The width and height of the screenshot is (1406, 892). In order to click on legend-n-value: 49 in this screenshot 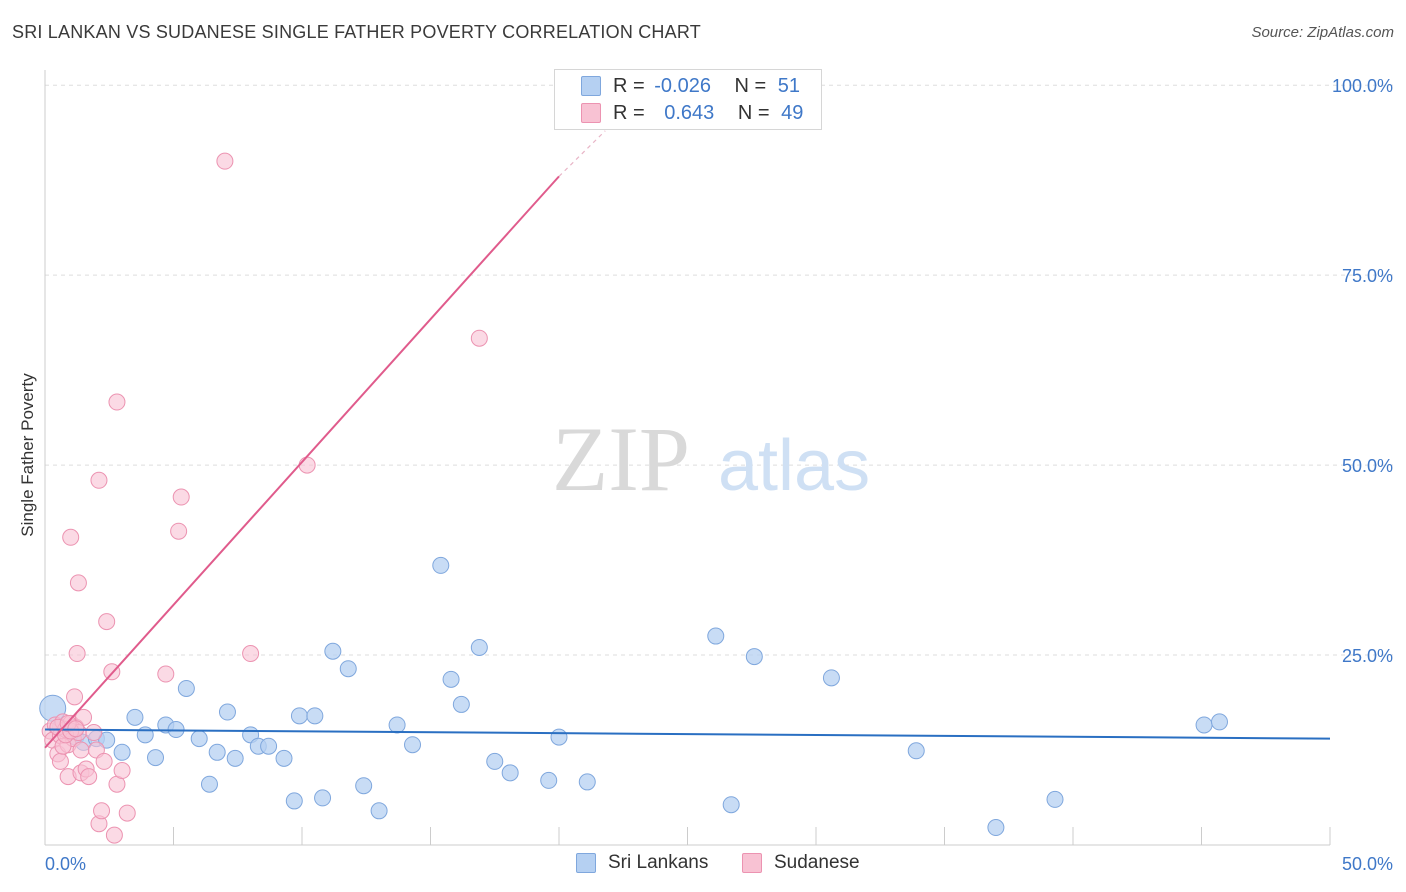, I will do `click(792, 112)`.